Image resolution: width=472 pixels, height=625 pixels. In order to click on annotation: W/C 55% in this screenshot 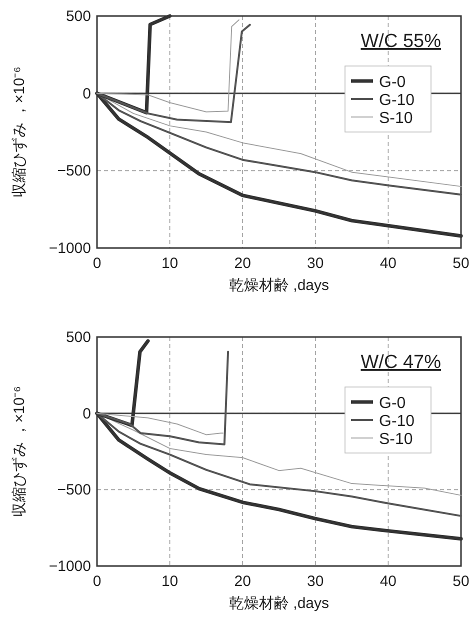, I will do `click(401, 41)`.